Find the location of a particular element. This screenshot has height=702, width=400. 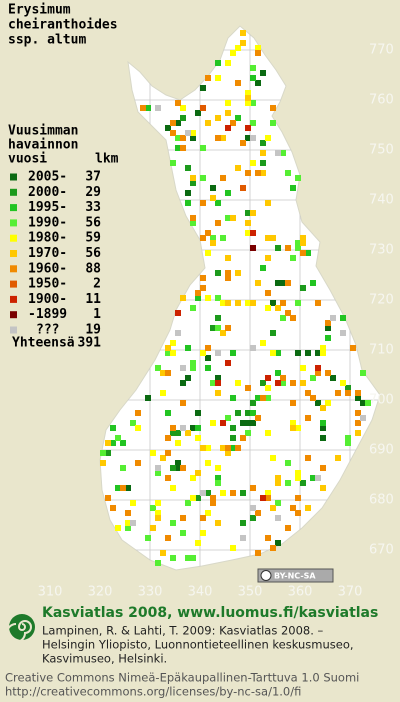

easting-label: 360 is located at coordinates (300, 592).